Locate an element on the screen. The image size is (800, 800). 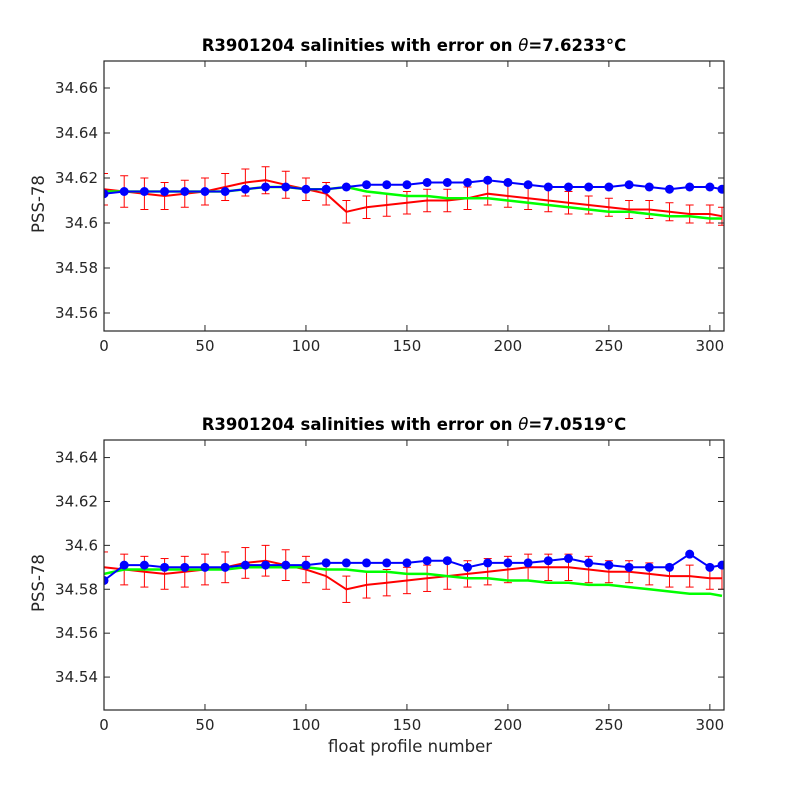
title-title-value: =7.6233 is located at coordinates (567, 45).